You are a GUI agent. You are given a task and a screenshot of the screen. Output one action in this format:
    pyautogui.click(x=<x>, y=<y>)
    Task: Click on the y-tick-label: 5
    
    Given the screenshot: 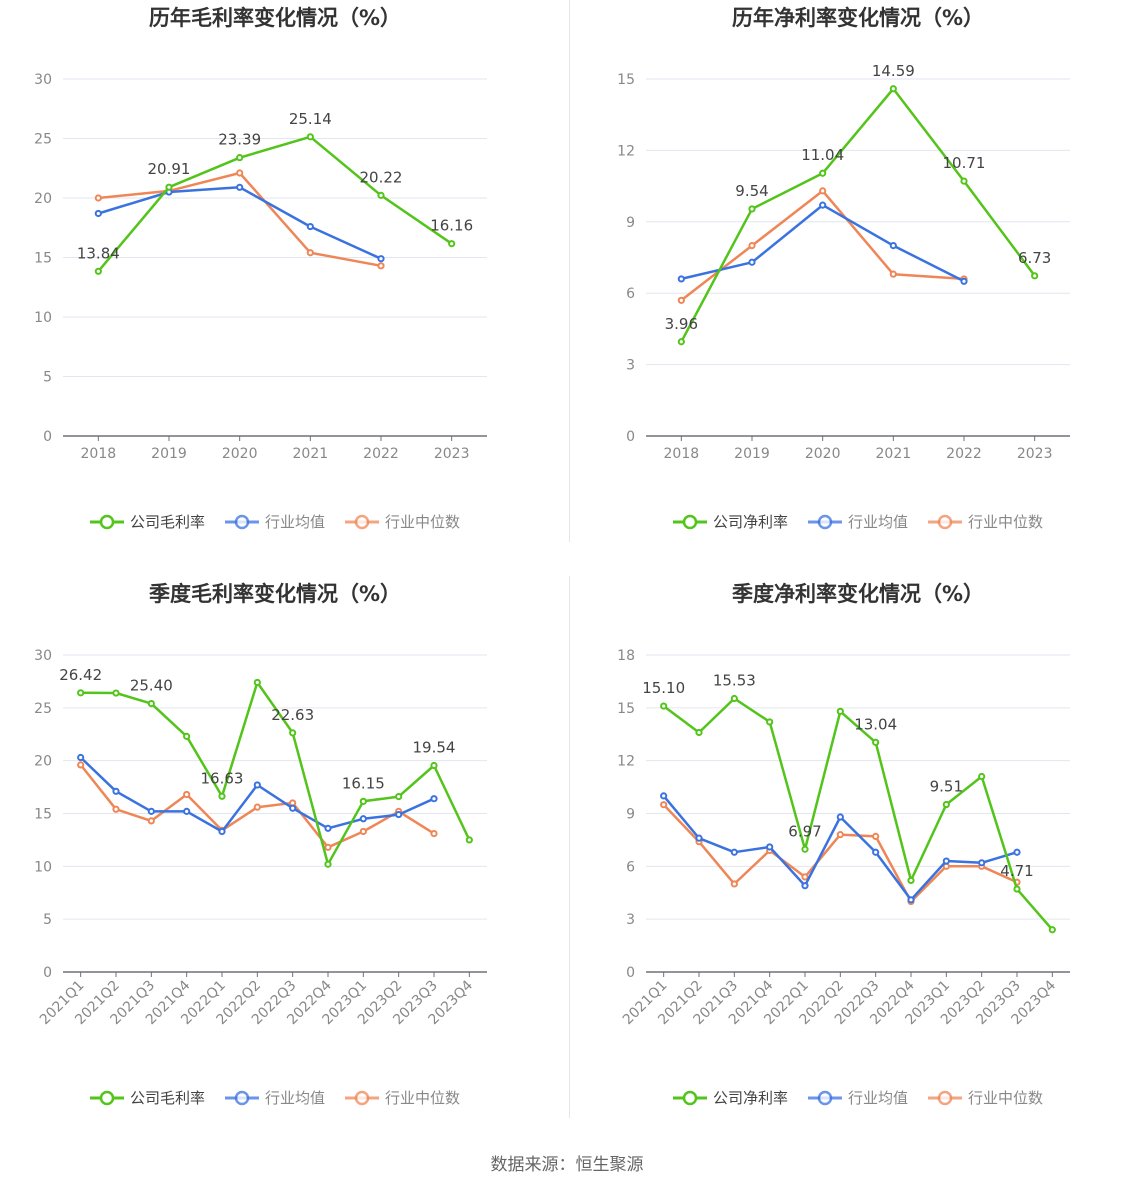 What is the action you would take?
    pyautogui.click(x=47, y=378)
    